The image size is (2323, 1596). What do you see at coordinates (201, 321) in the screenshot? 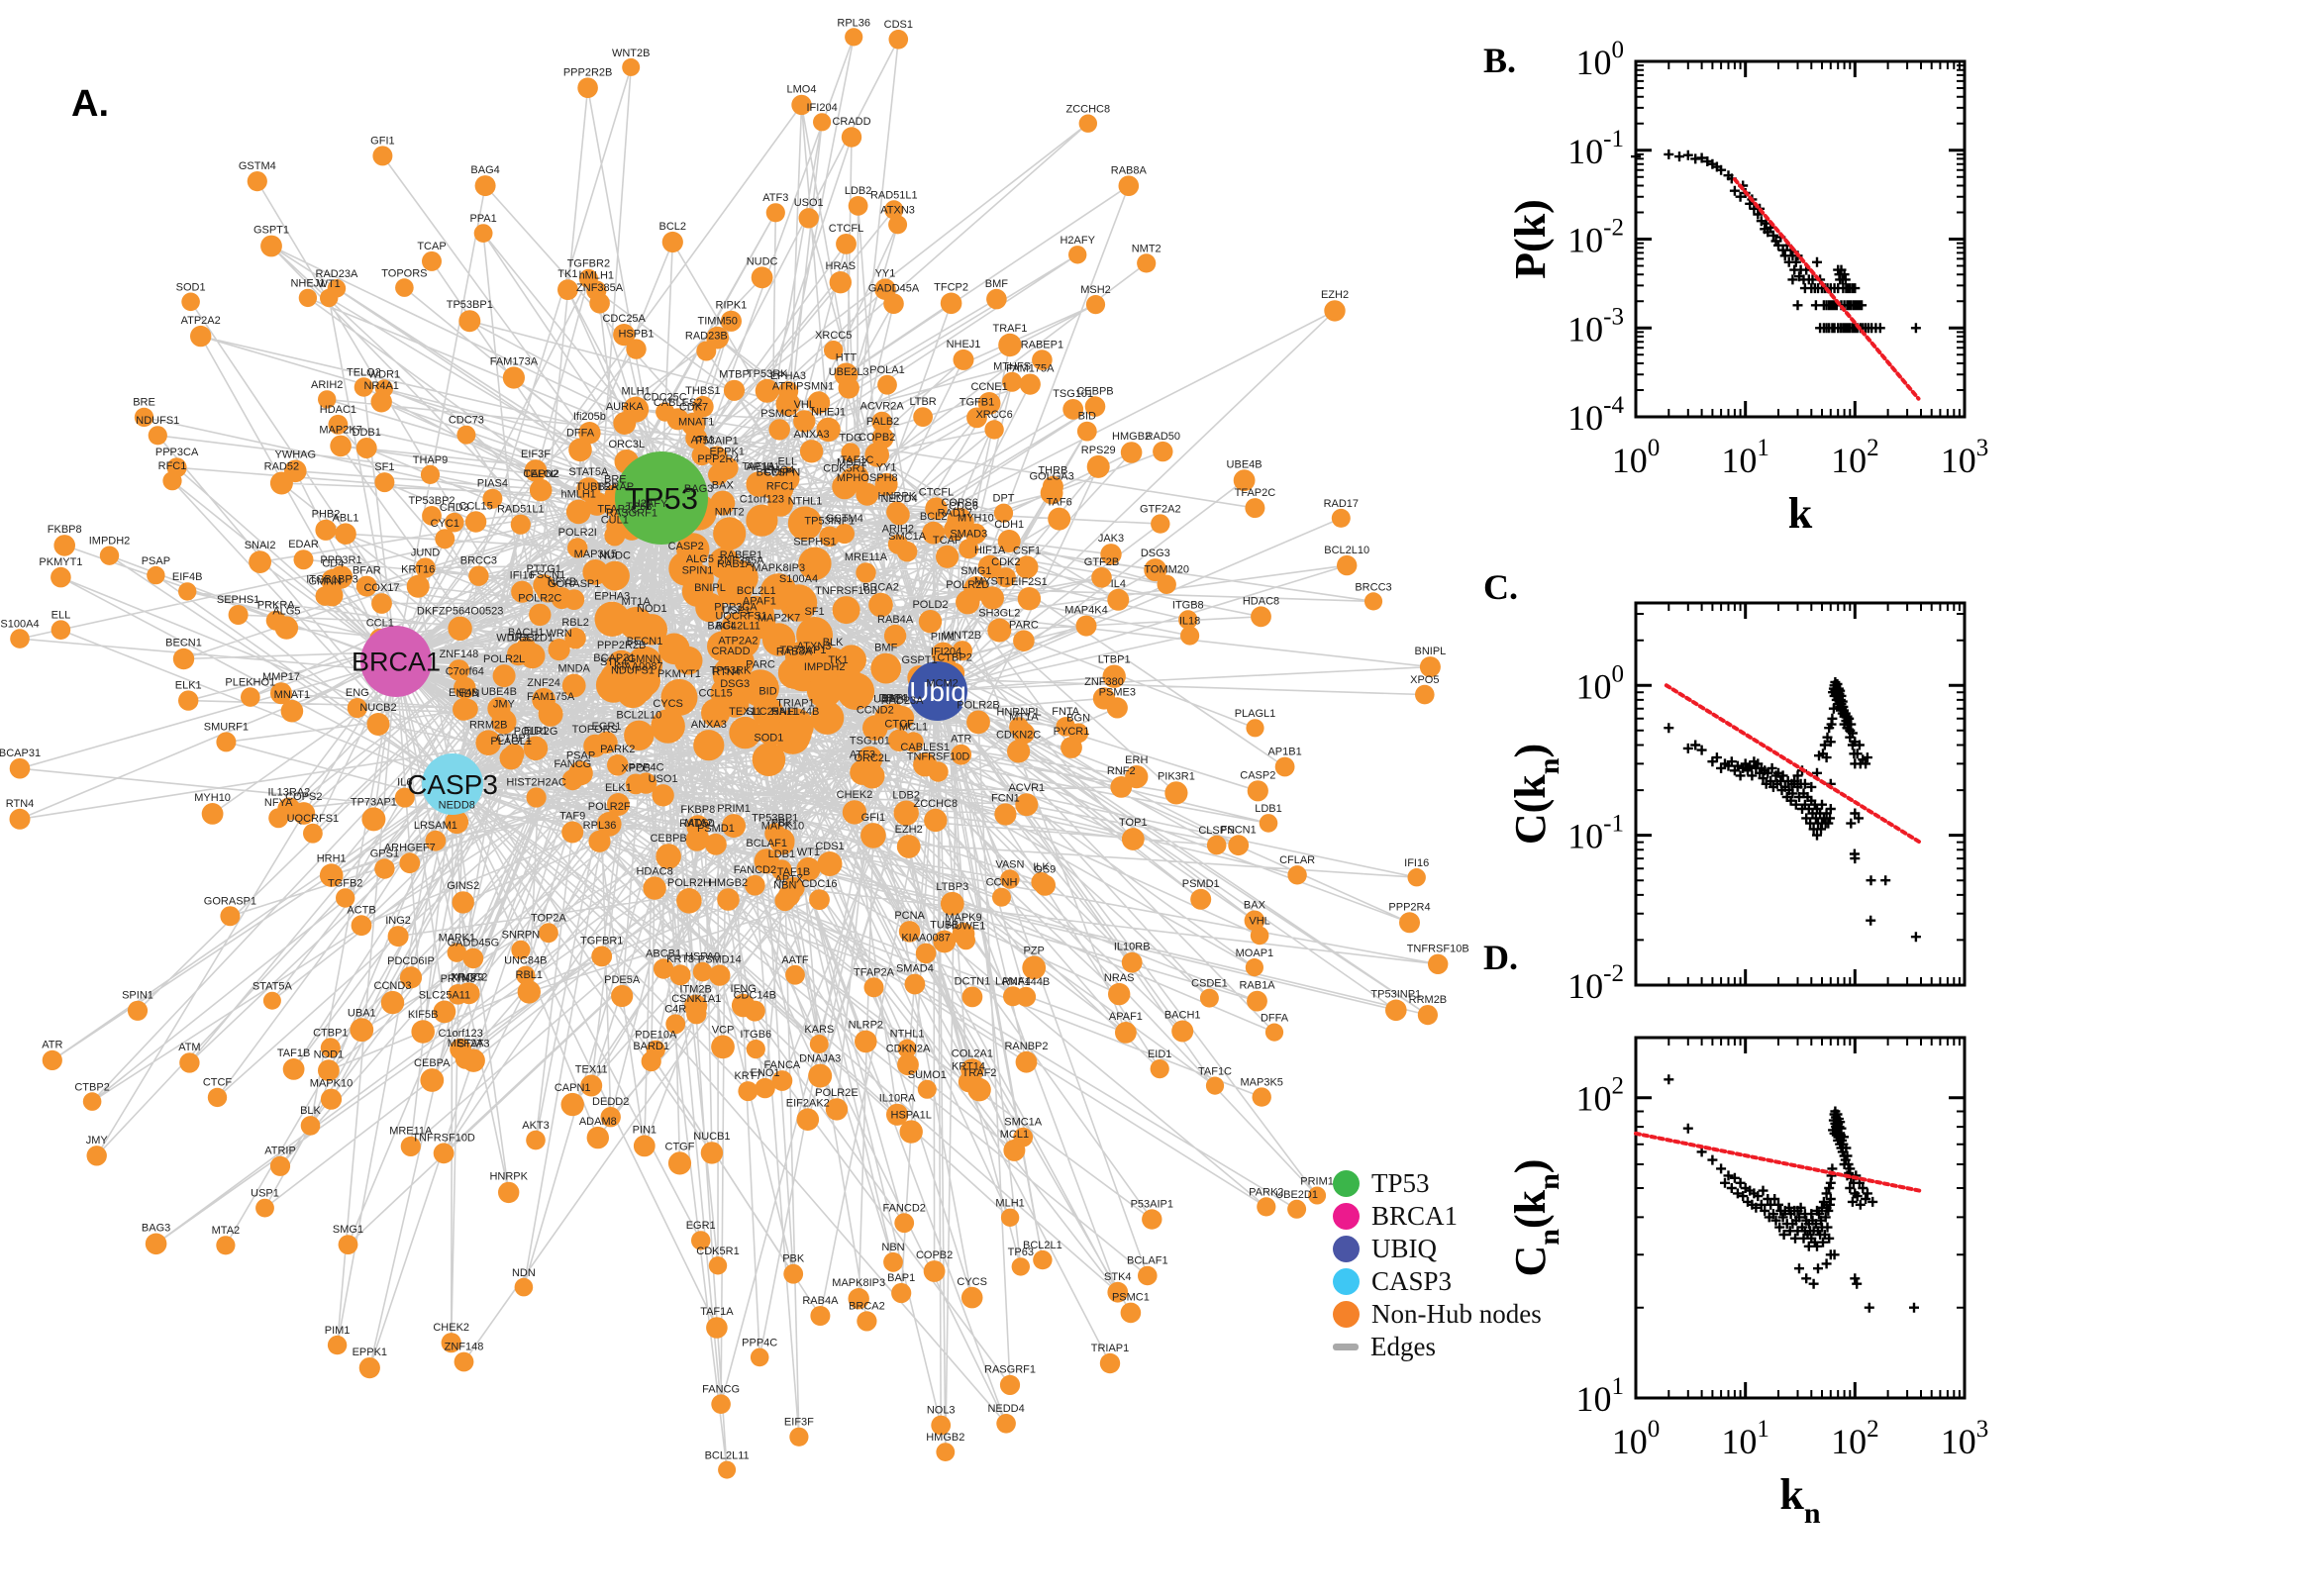
I see `gene-label: ATP2A2` at bounding box center [201, 321].